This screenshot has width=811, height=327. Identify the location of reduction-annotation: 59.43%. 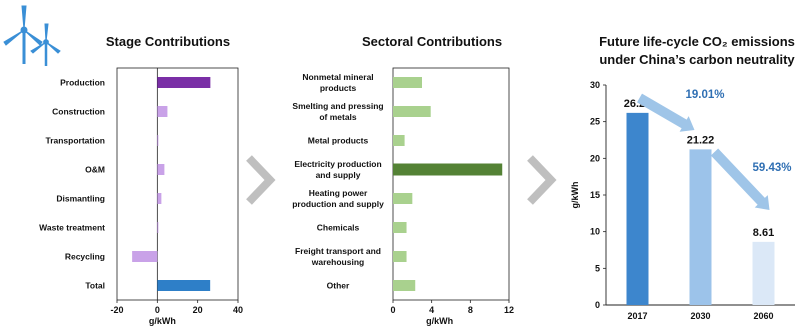
(771, 168).